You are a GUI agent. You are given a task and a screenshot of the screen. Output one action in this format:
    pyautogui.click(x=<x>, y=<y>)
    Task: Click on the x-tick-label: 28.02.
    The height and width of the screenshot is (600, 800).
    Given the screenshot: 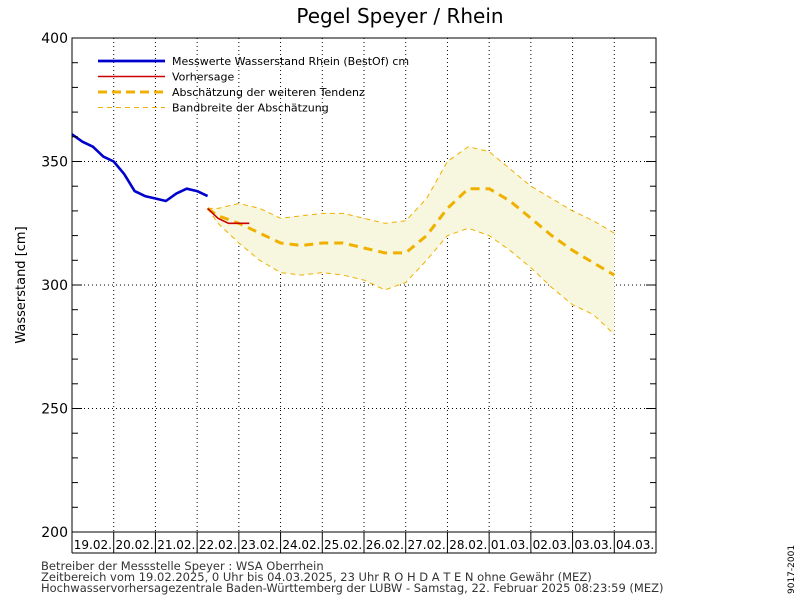 What is the action you would take?
    pyautogui.click(x=468, y=545)
    